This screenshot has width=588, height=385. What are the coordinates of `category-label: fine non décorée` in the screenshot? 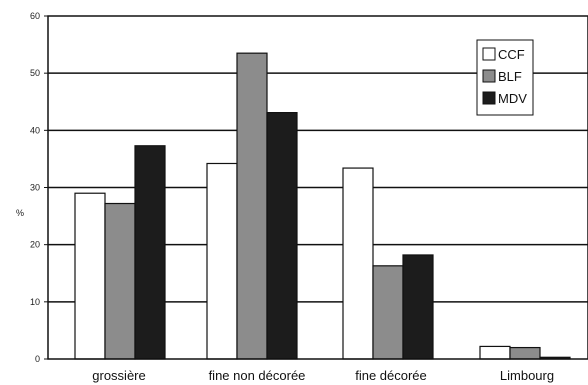 It's located at (257, 375).